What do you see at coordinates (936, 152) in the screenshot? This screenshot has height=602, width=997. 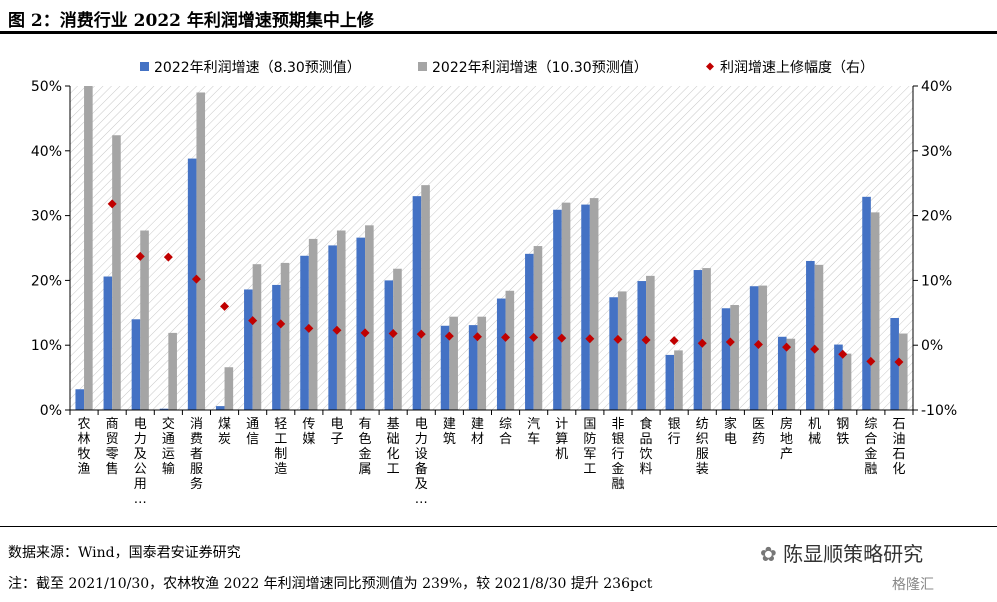 I see `y-right-ticklabel-4: 30%` at bounding box center [936, 152].